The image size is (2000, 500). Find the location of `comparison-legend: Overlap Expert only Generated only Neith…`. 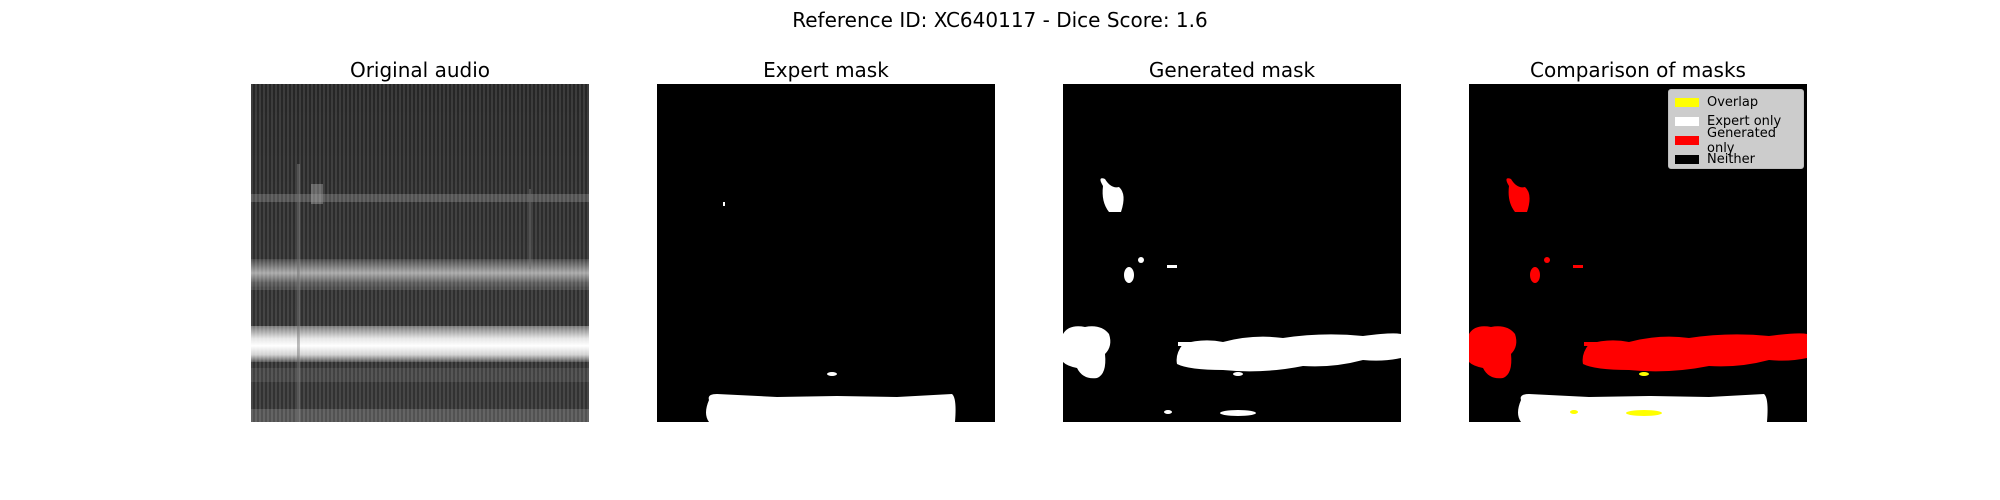

comparison-legend: Overlap Expert only Generated only Neith… is located at coordinates (1736, 129).